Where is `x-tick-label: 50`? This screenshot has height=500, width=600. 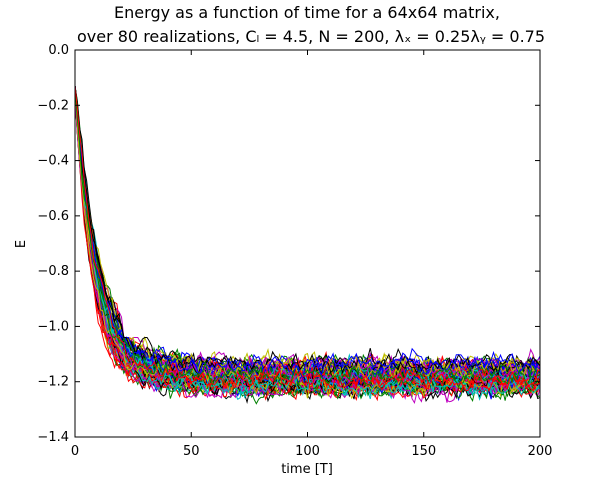 x-tick-label: 50 is located at coordinates (191, 451).